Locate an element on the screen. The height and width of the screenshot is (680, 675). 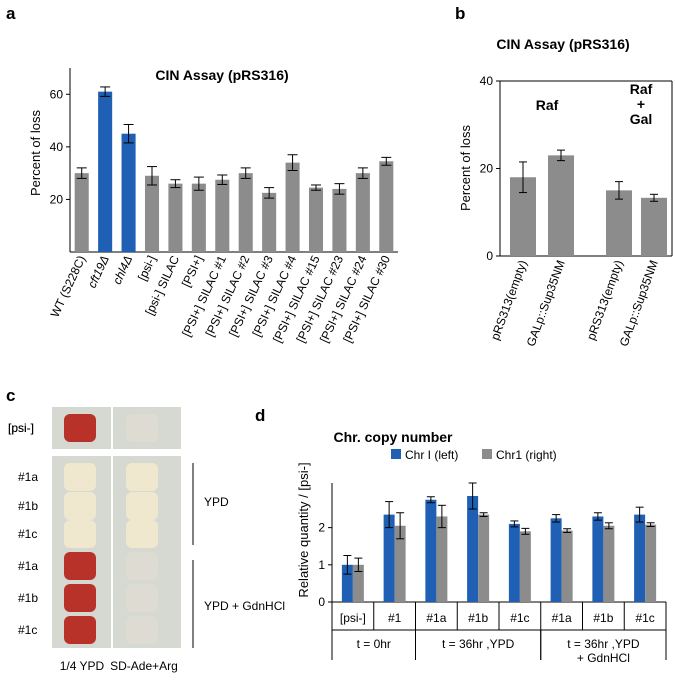
chart-a-ytick-label: 60 is located at coordinates (57, 94).